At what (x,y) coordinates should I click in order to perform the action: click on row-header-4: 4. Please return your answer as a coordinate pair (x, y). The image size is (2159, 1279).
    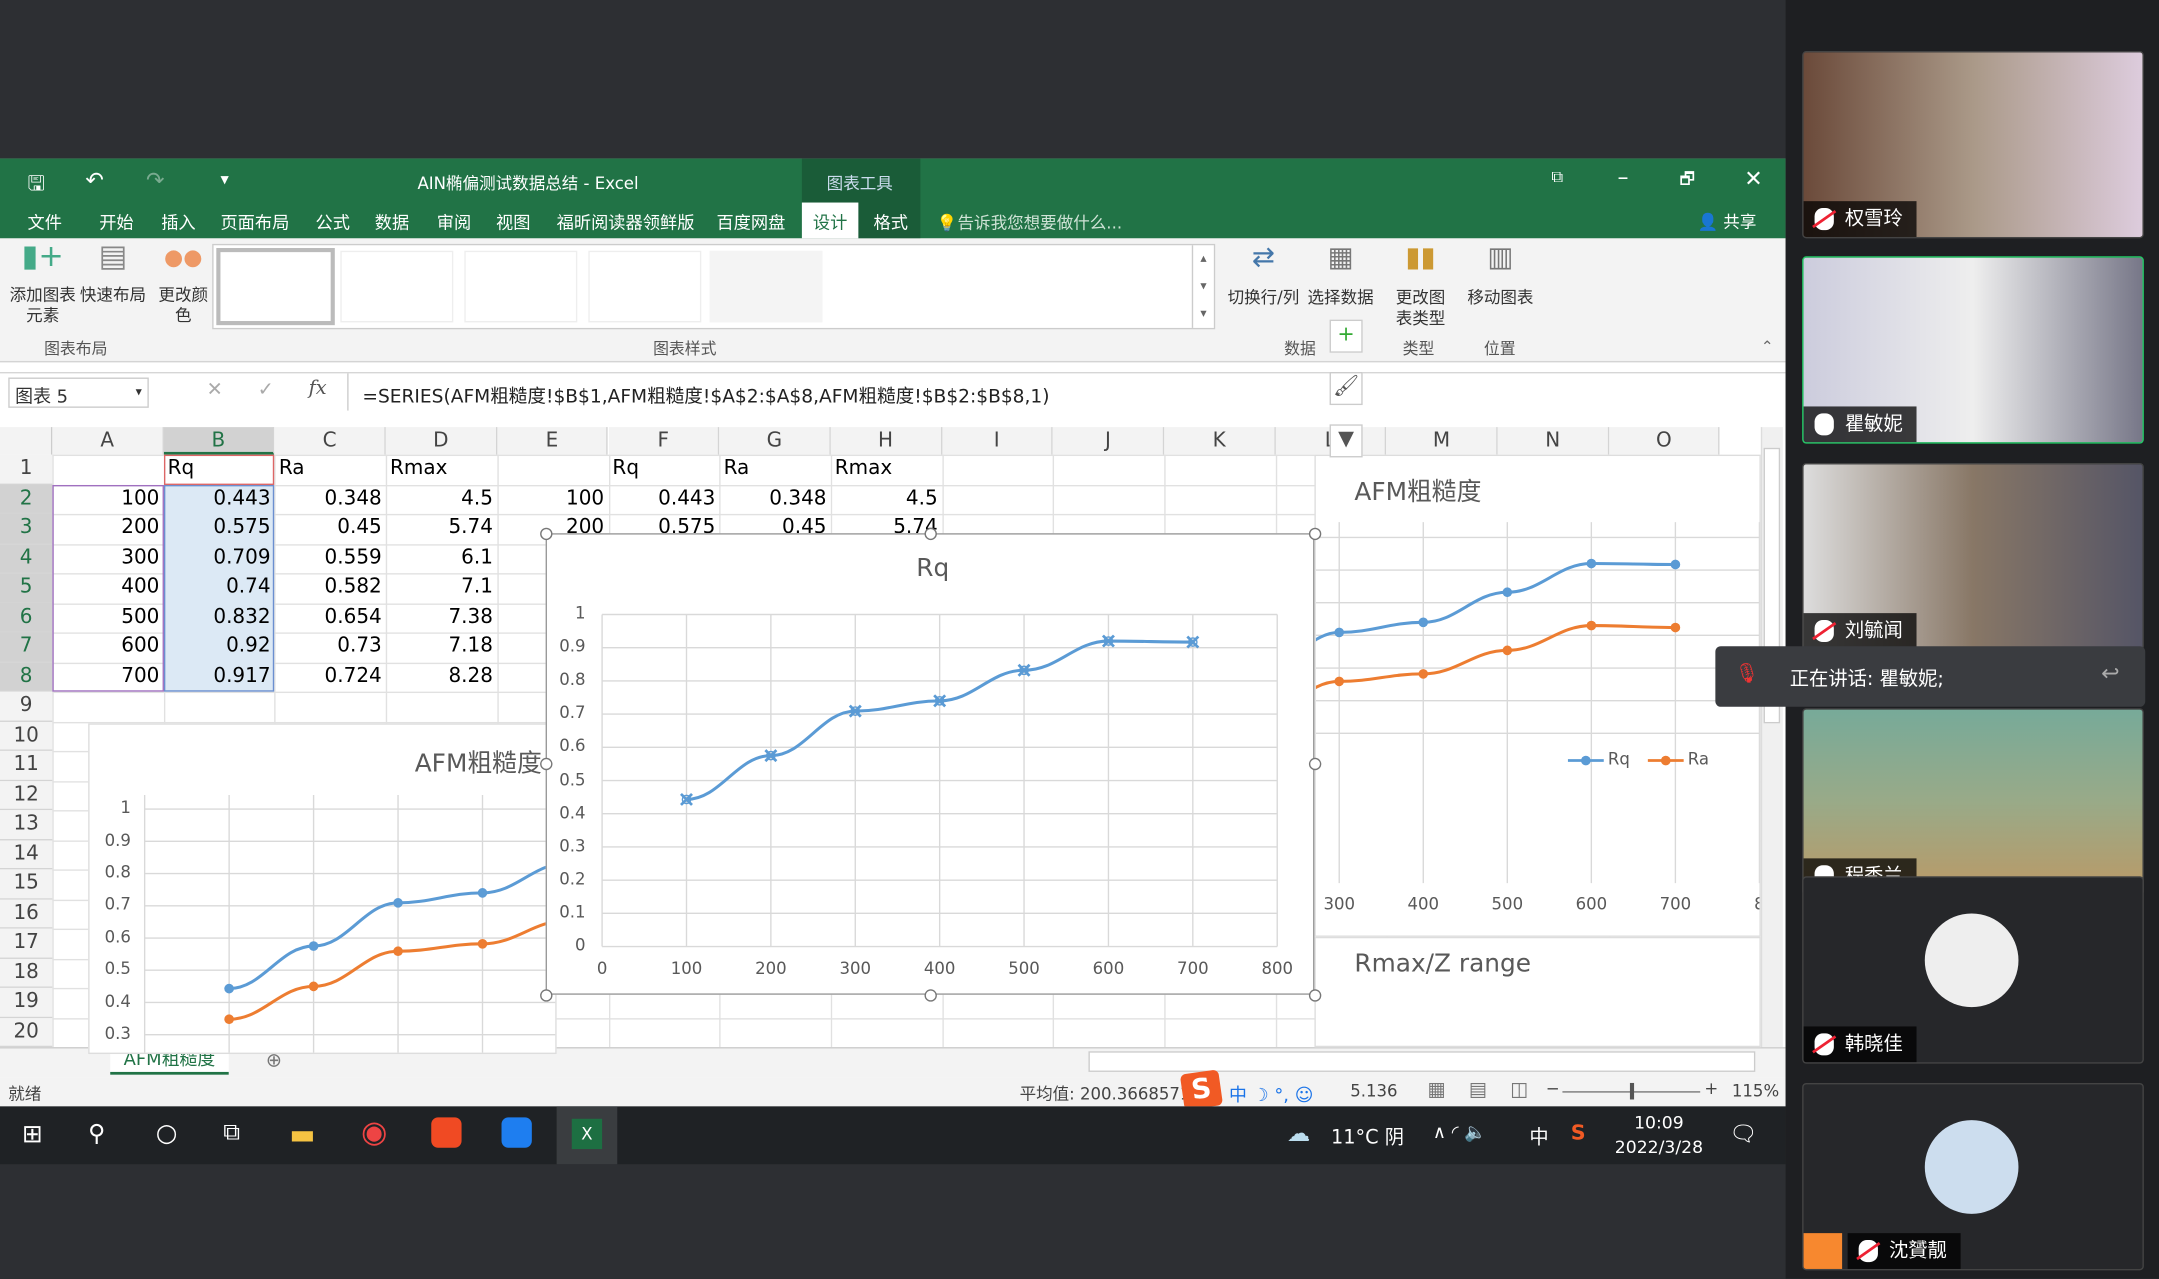
    Looking at the image, I should click on (26, 558).